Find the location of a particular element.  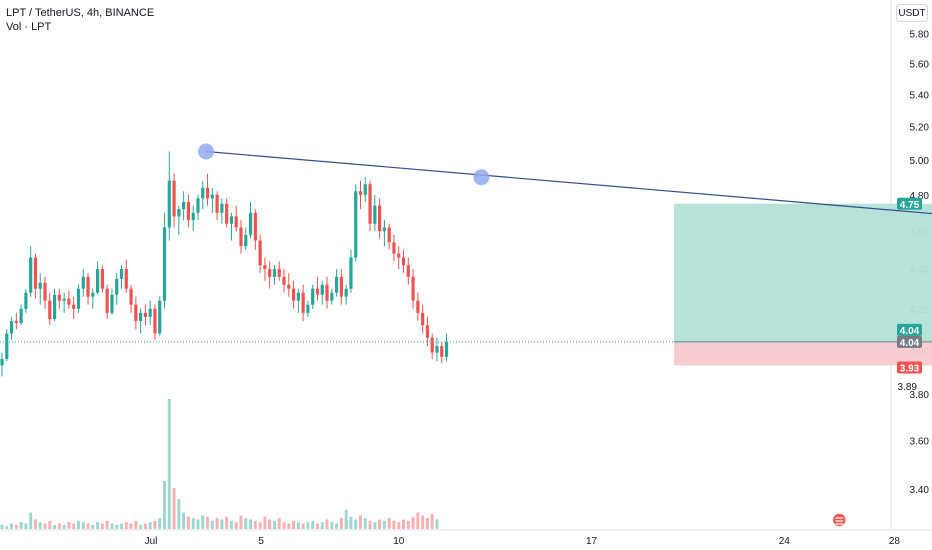

symbol-title: LPT / TetherUS, 4h, BINANCE is located at coordinates (80, 13).